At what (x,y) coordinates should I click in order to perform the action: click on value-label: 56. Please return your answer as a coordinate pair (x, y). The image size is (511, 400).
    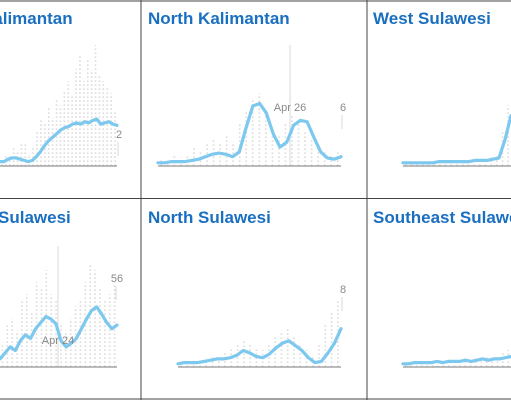
    Looking at the image, I should click on (117, 279).